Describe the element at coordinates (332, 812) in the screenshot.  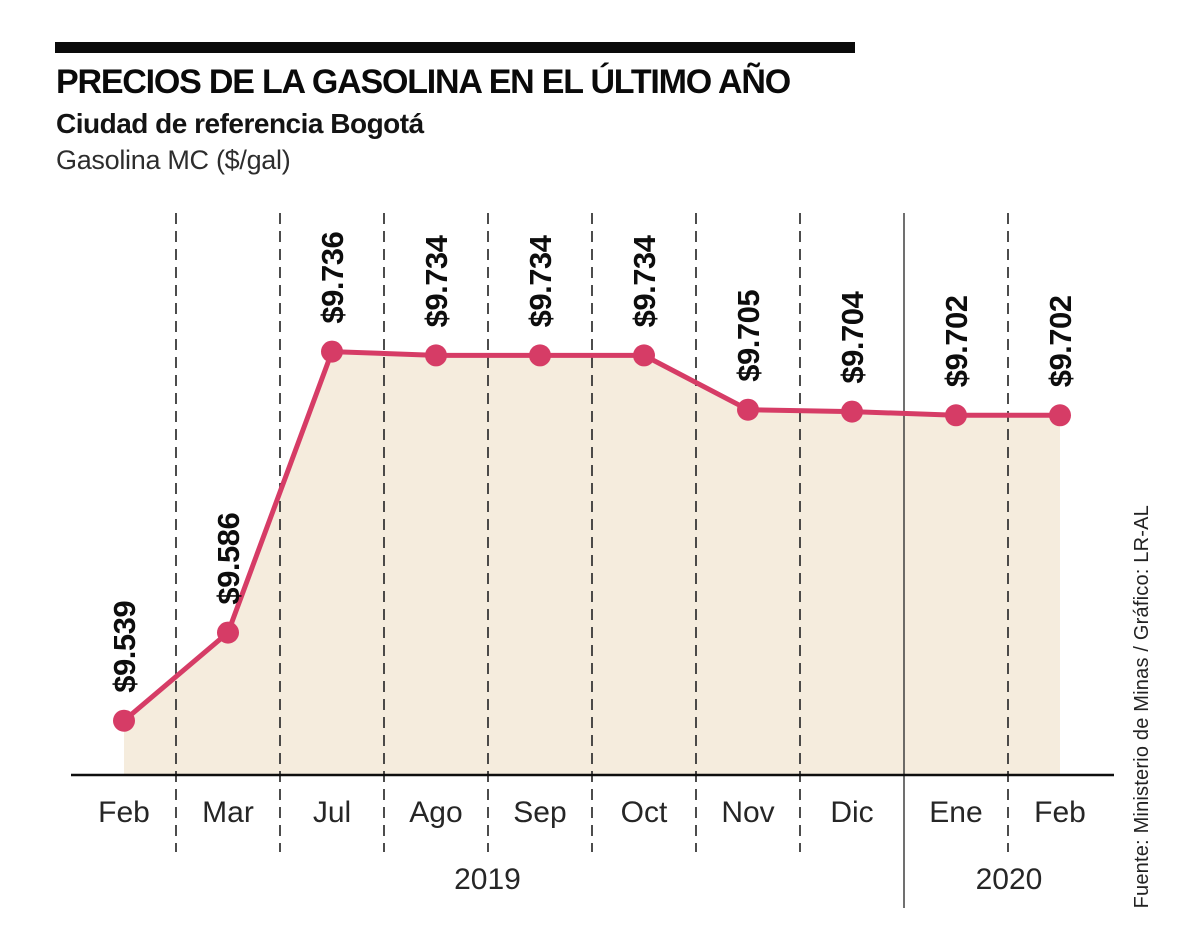
I see `x-axis-month-label: Jul` at that location.